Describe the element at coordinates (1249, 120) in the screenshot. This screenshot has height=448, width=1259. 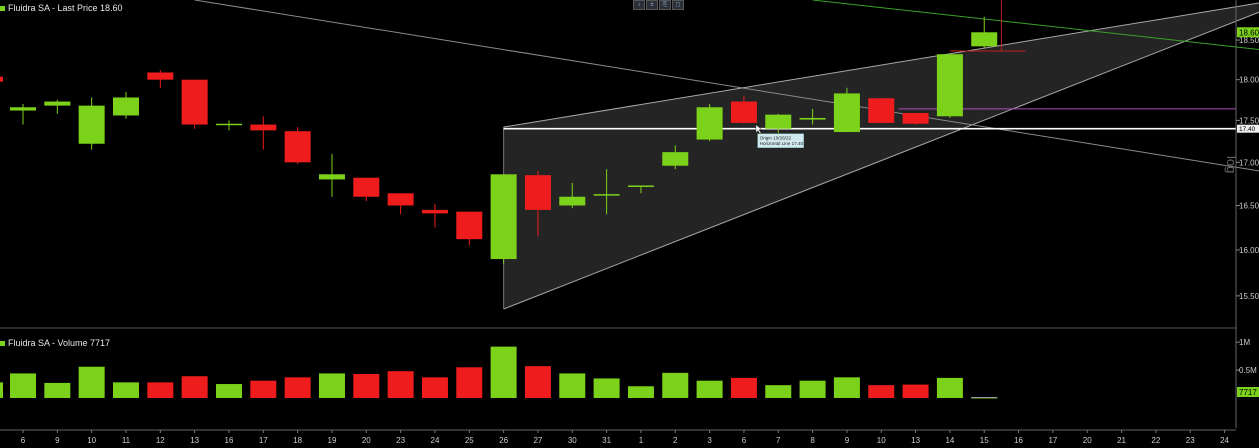
I see `price-tick-label: 17.50` at that location.